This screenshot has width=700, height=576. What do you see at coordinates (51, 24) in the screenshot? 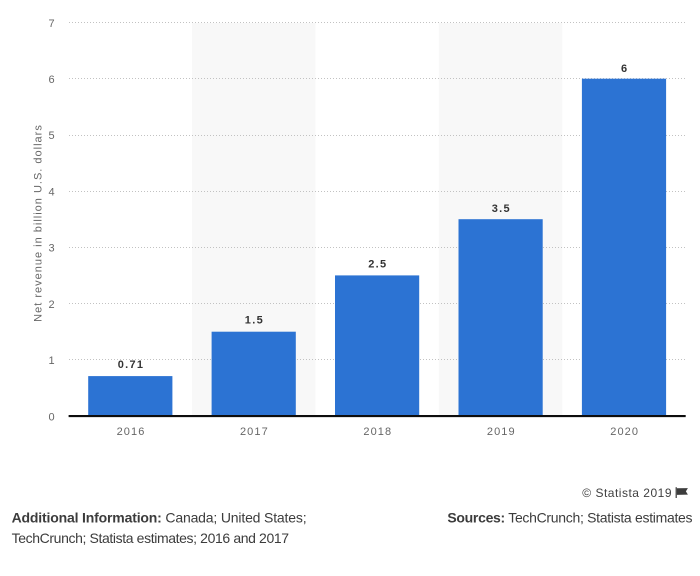
I see `svg-text: 7` at bounding box center [51, 24].